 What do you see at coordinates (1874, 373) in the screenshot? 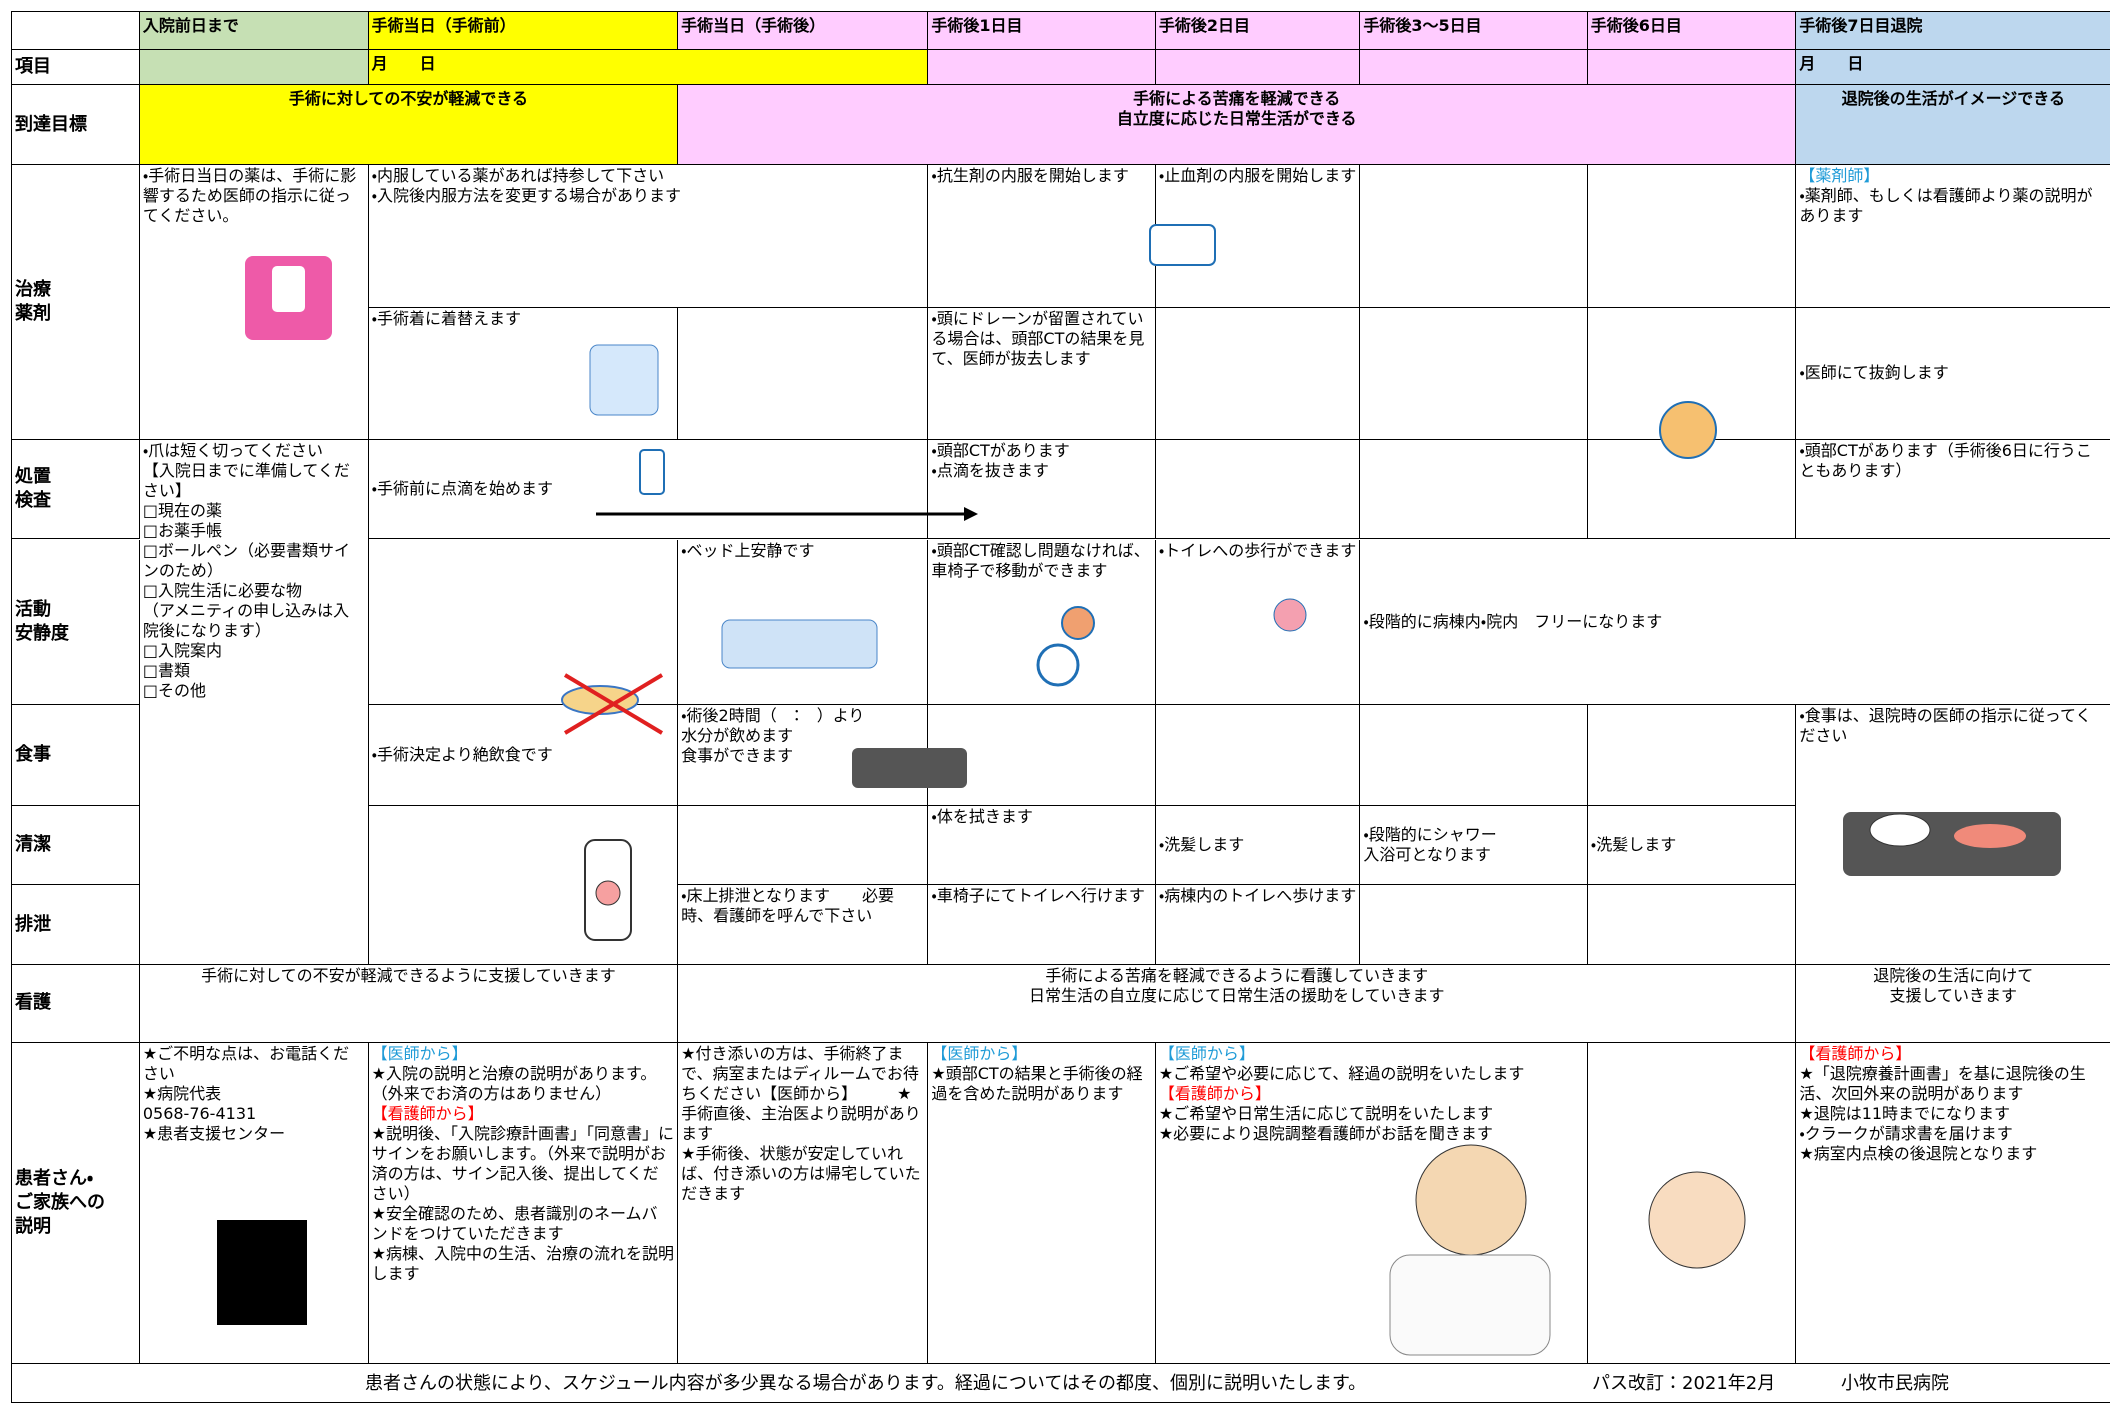
I see `cell-text: ・医師にて抜鉤します` at bounding box center [1874, 373].